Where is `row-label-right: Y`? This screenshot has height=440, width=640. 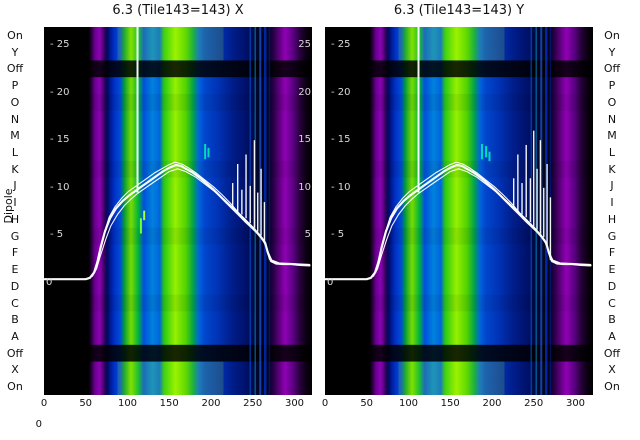 row-label-right: Y is located at coordinates (612, 52).